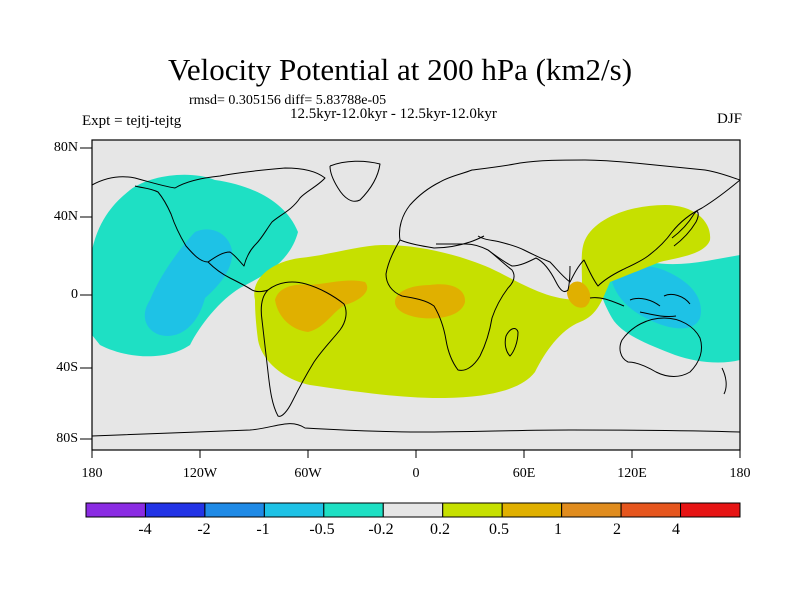 The image size is (800, 600). Describe the element at coordinates (65, 216) in the screenshot. I see `y-tick-label-40n: 40N` at that location.